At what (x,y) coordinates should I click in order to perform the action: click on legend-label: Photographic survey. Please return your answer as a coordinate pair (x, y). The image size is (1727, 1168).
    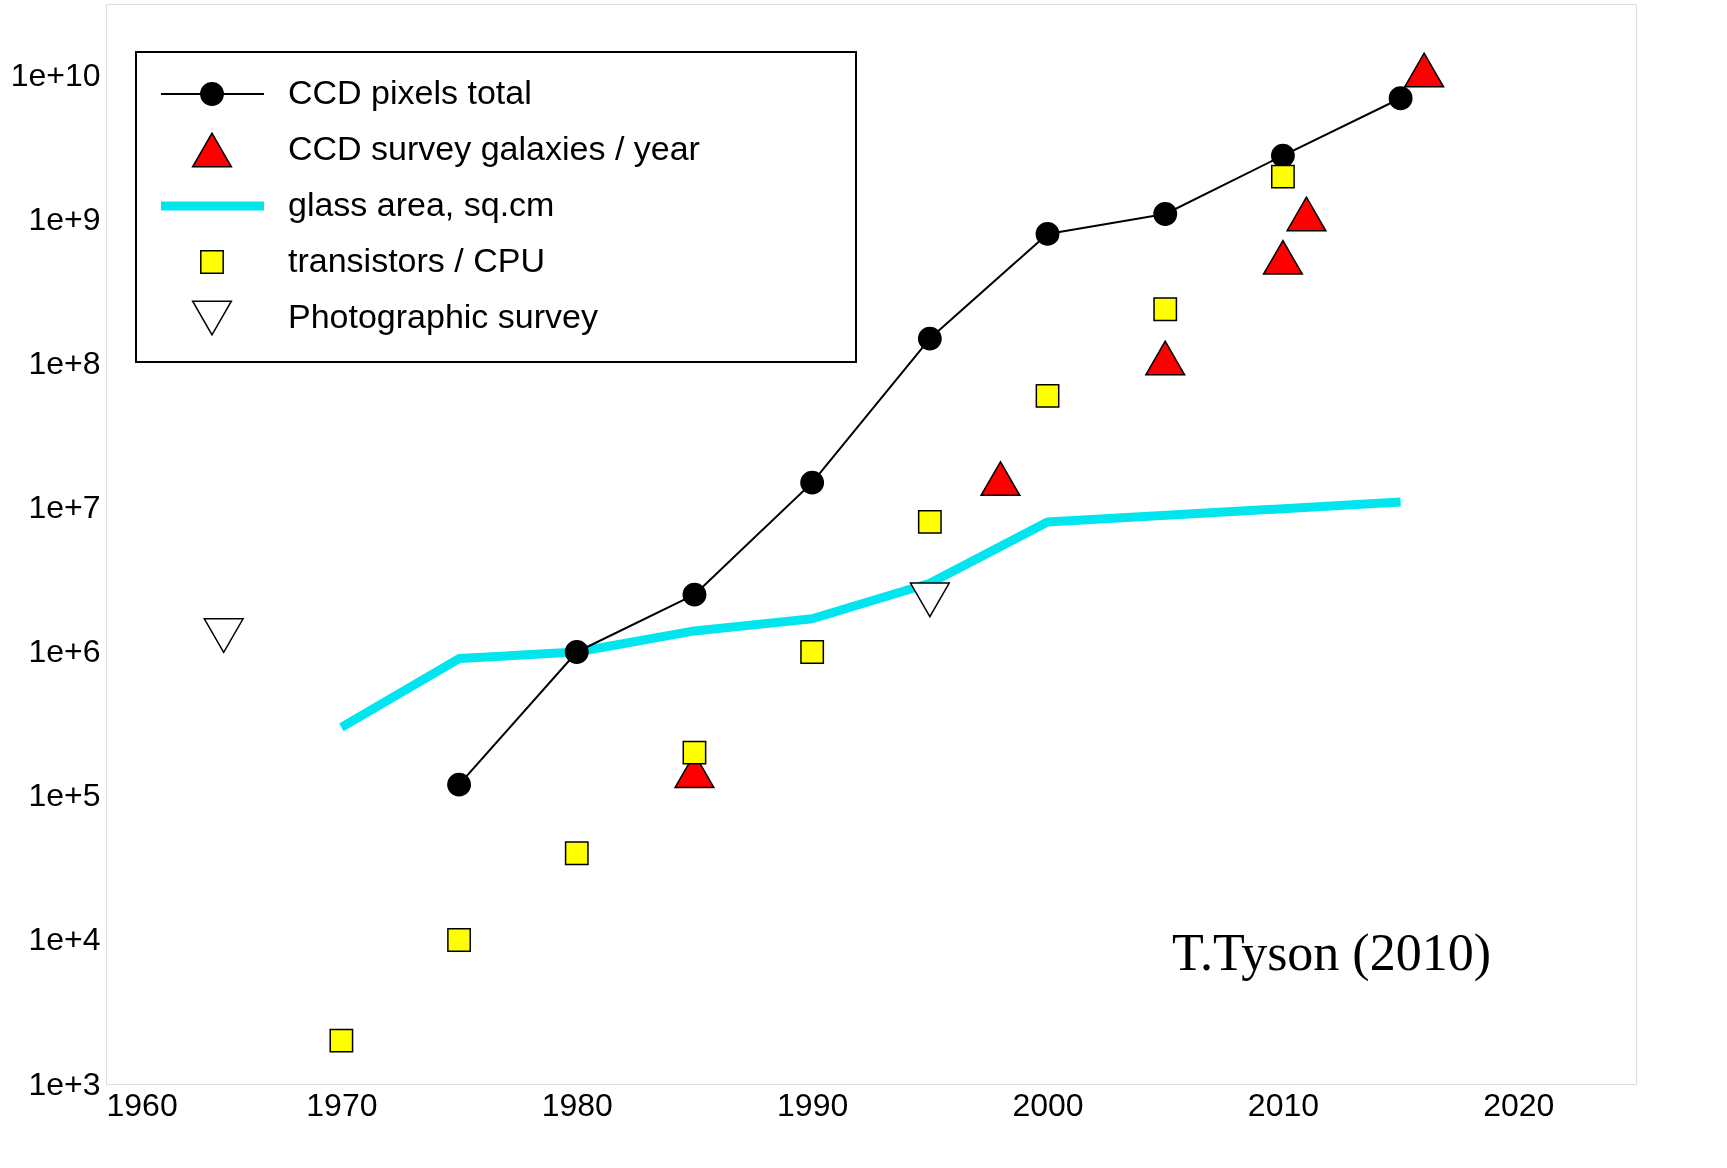
    Looking at the image, I should click on (443, 316).